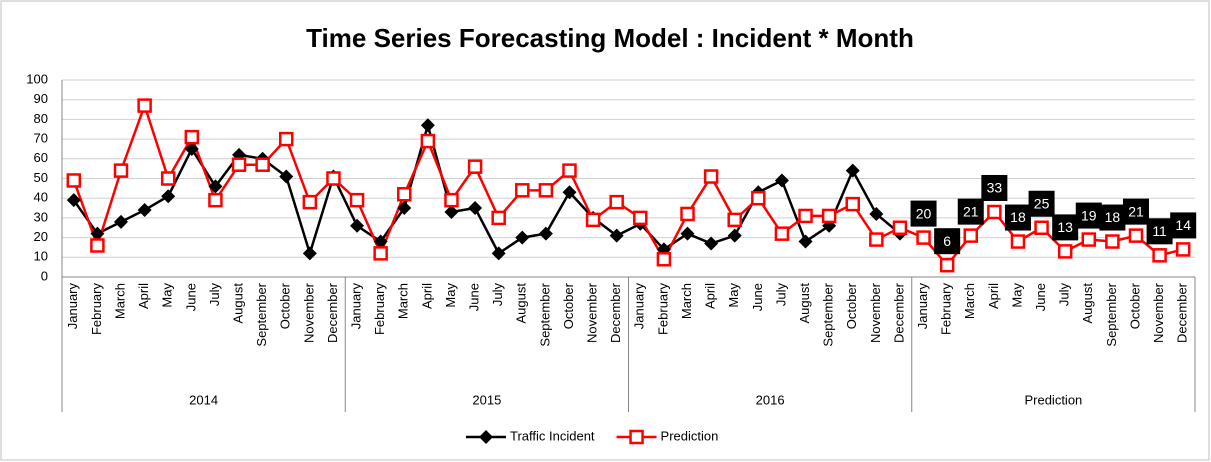  I want to click on y-tick-label: 10, so click(41, 256).